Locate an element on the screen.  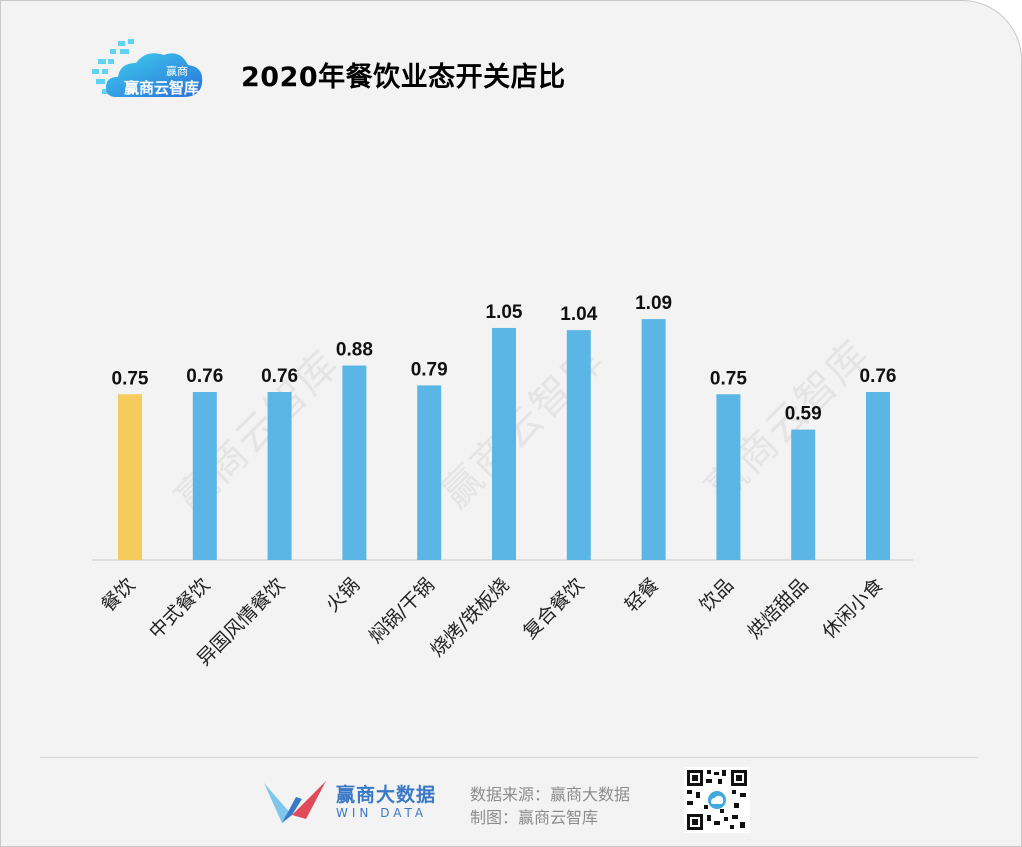
x-tick-label: 复合餐饮 is located at coordinates (553, 608).